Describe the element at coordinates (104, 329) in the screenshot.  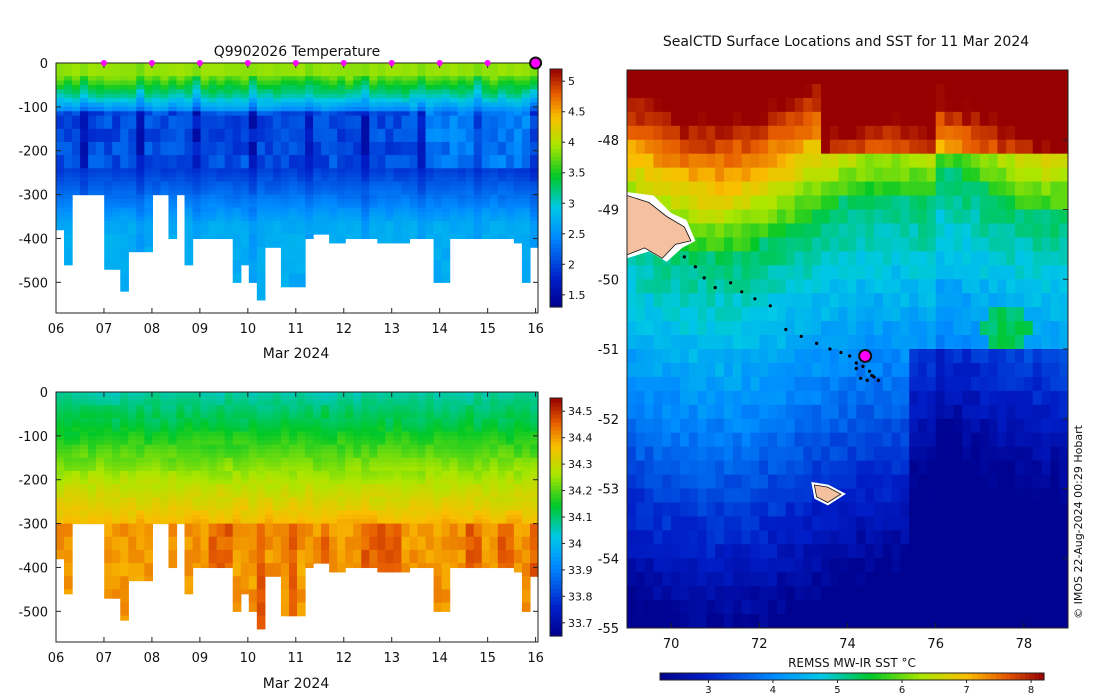
I see `x-tick-label: 07` at that location.